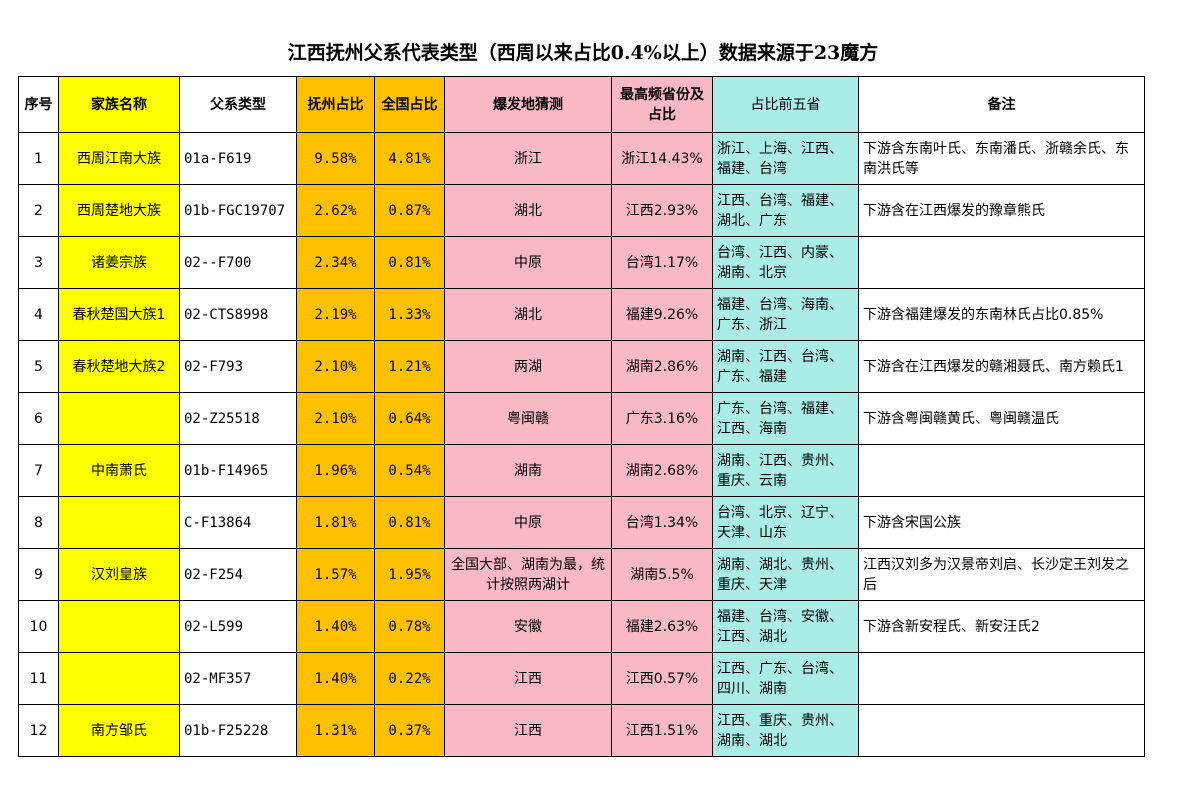  Describe the element at coordinates (335, 678) in the screenshot. I see `cell-fuzhou-ratio: 1.40%` at that location.